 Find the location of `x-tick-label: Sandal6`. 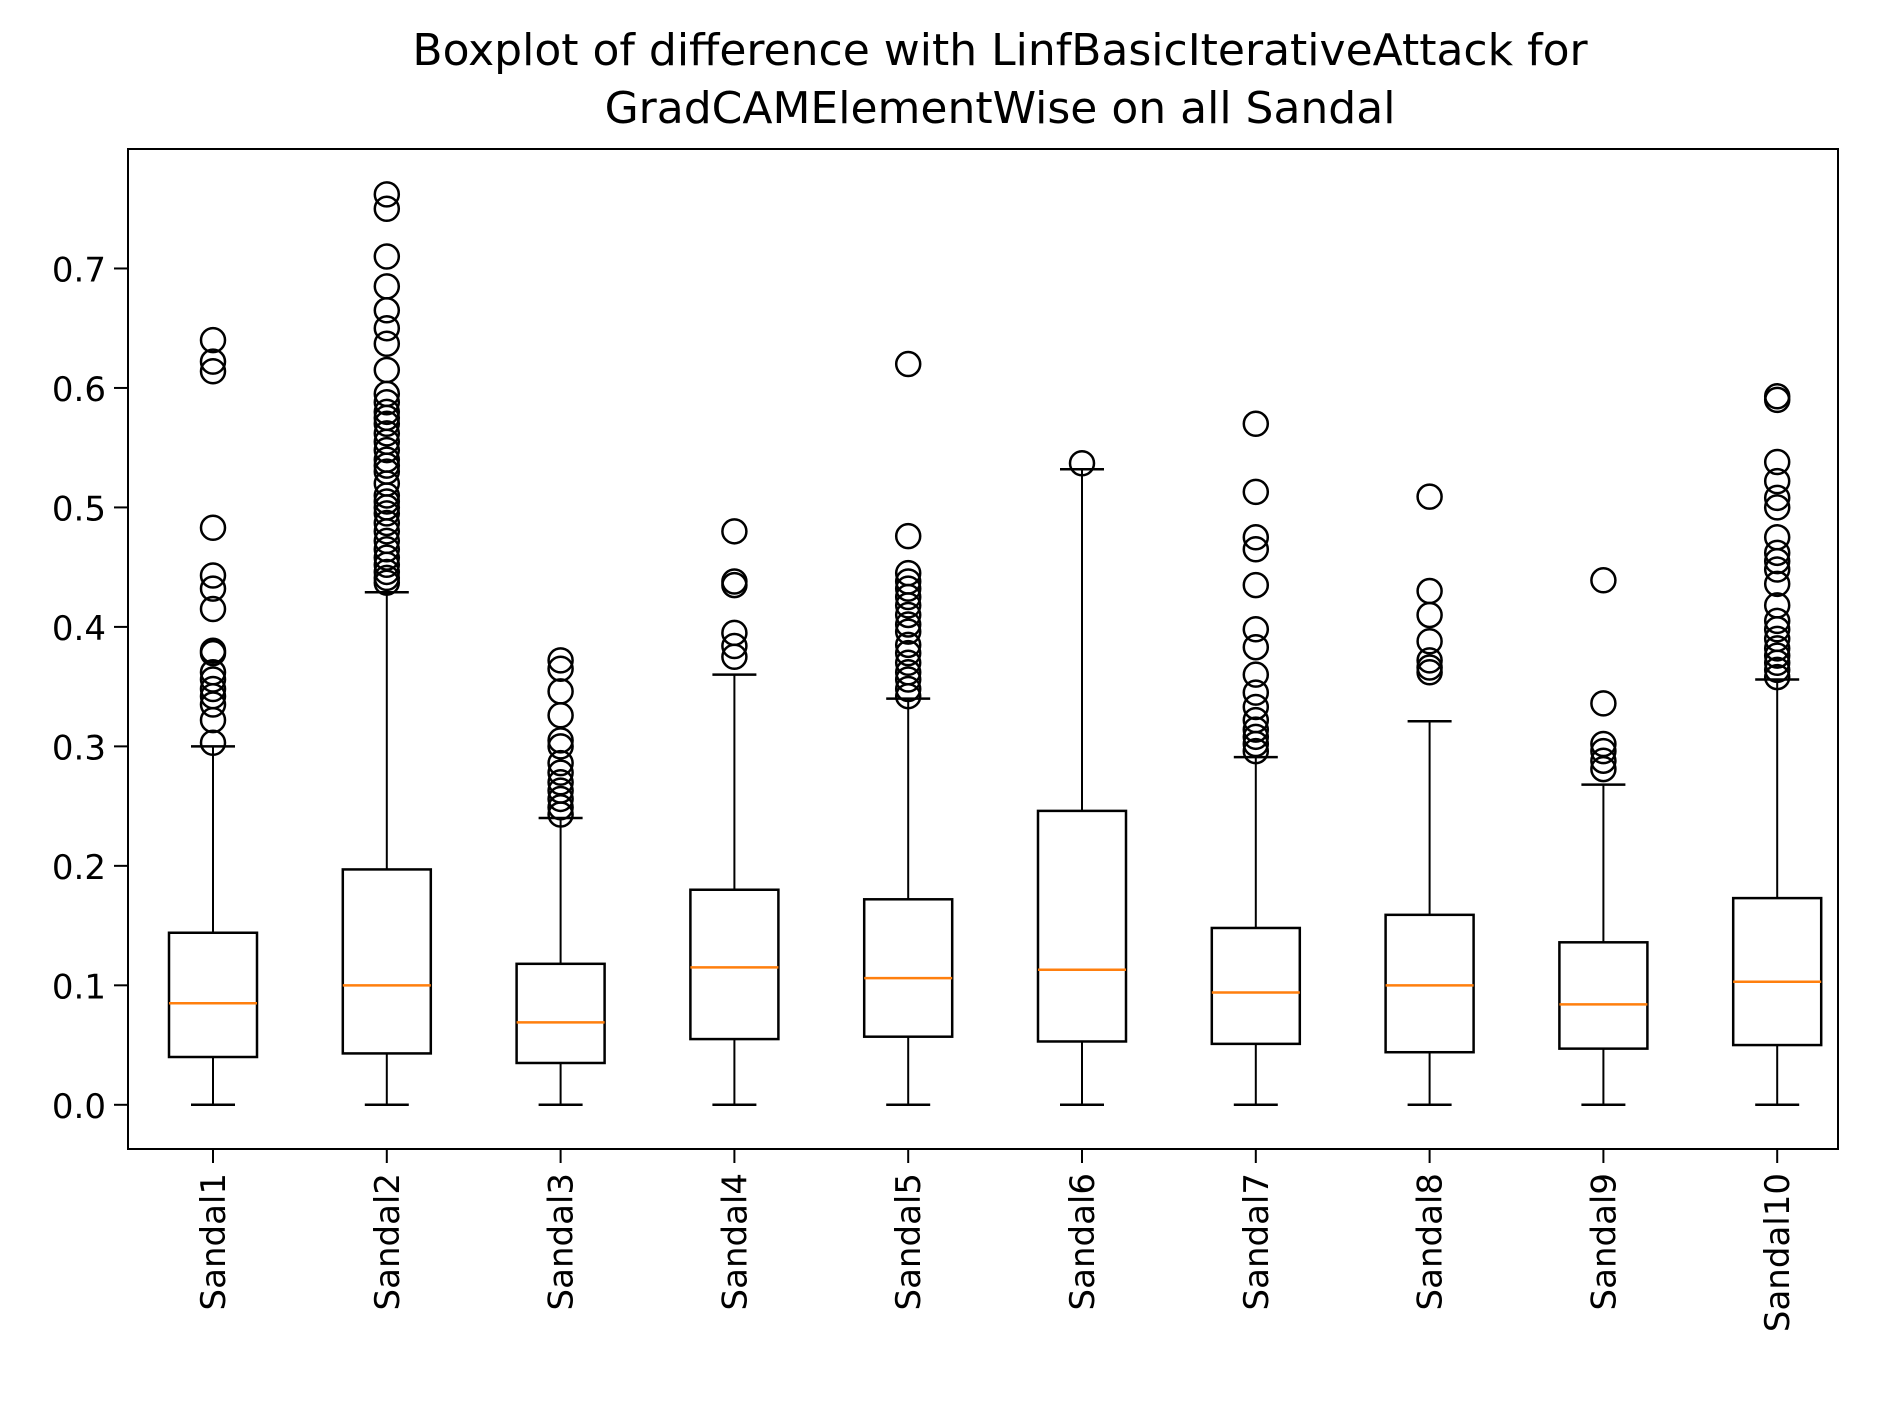

x-tick-label: Sandal6 is located at coordinates (1083, 1241).